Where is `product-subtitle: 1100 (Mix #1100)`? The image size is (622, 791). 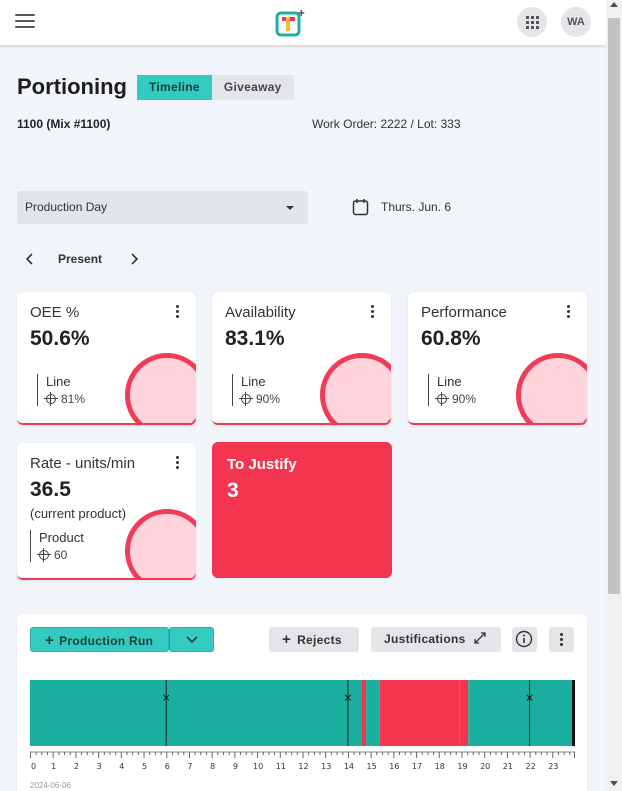
product-subtitle: 1100 (Mix #1100) is located at coordinates (64, 124).